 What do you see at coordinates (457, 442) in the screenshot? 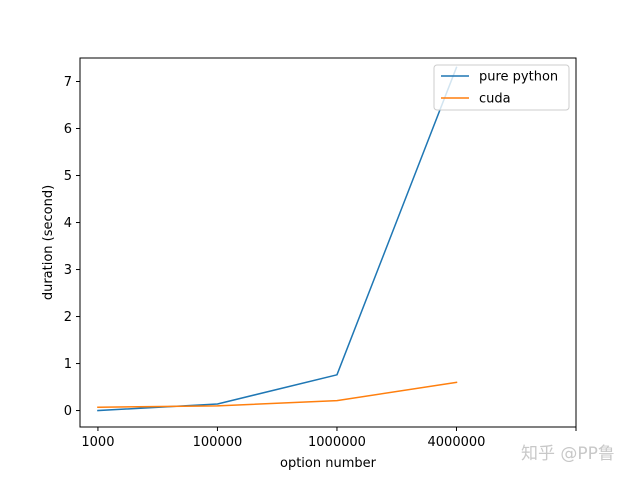
I see `x-tick-label: 4000000` at bounding box center [457, 442].